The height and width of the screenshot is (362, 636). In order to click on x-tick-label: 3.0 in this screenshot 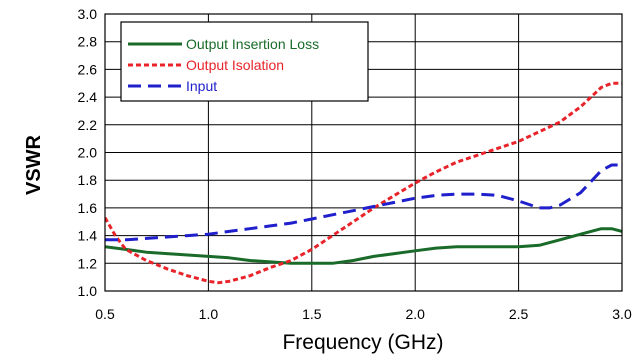, I will do `click(622, 314)`.